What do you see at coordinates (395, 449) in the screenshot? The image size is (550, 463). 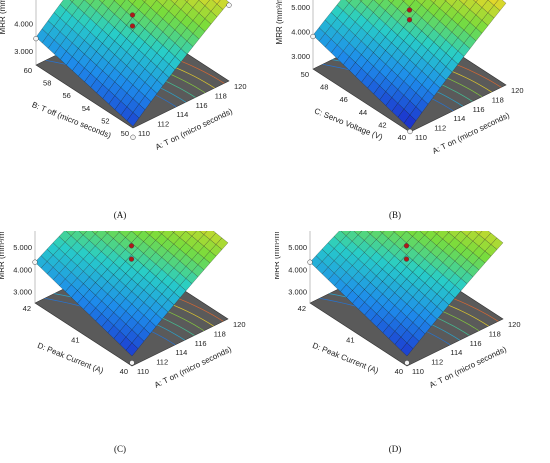 I see `panel-label-d: (D)` at bounding box center [395, 449].